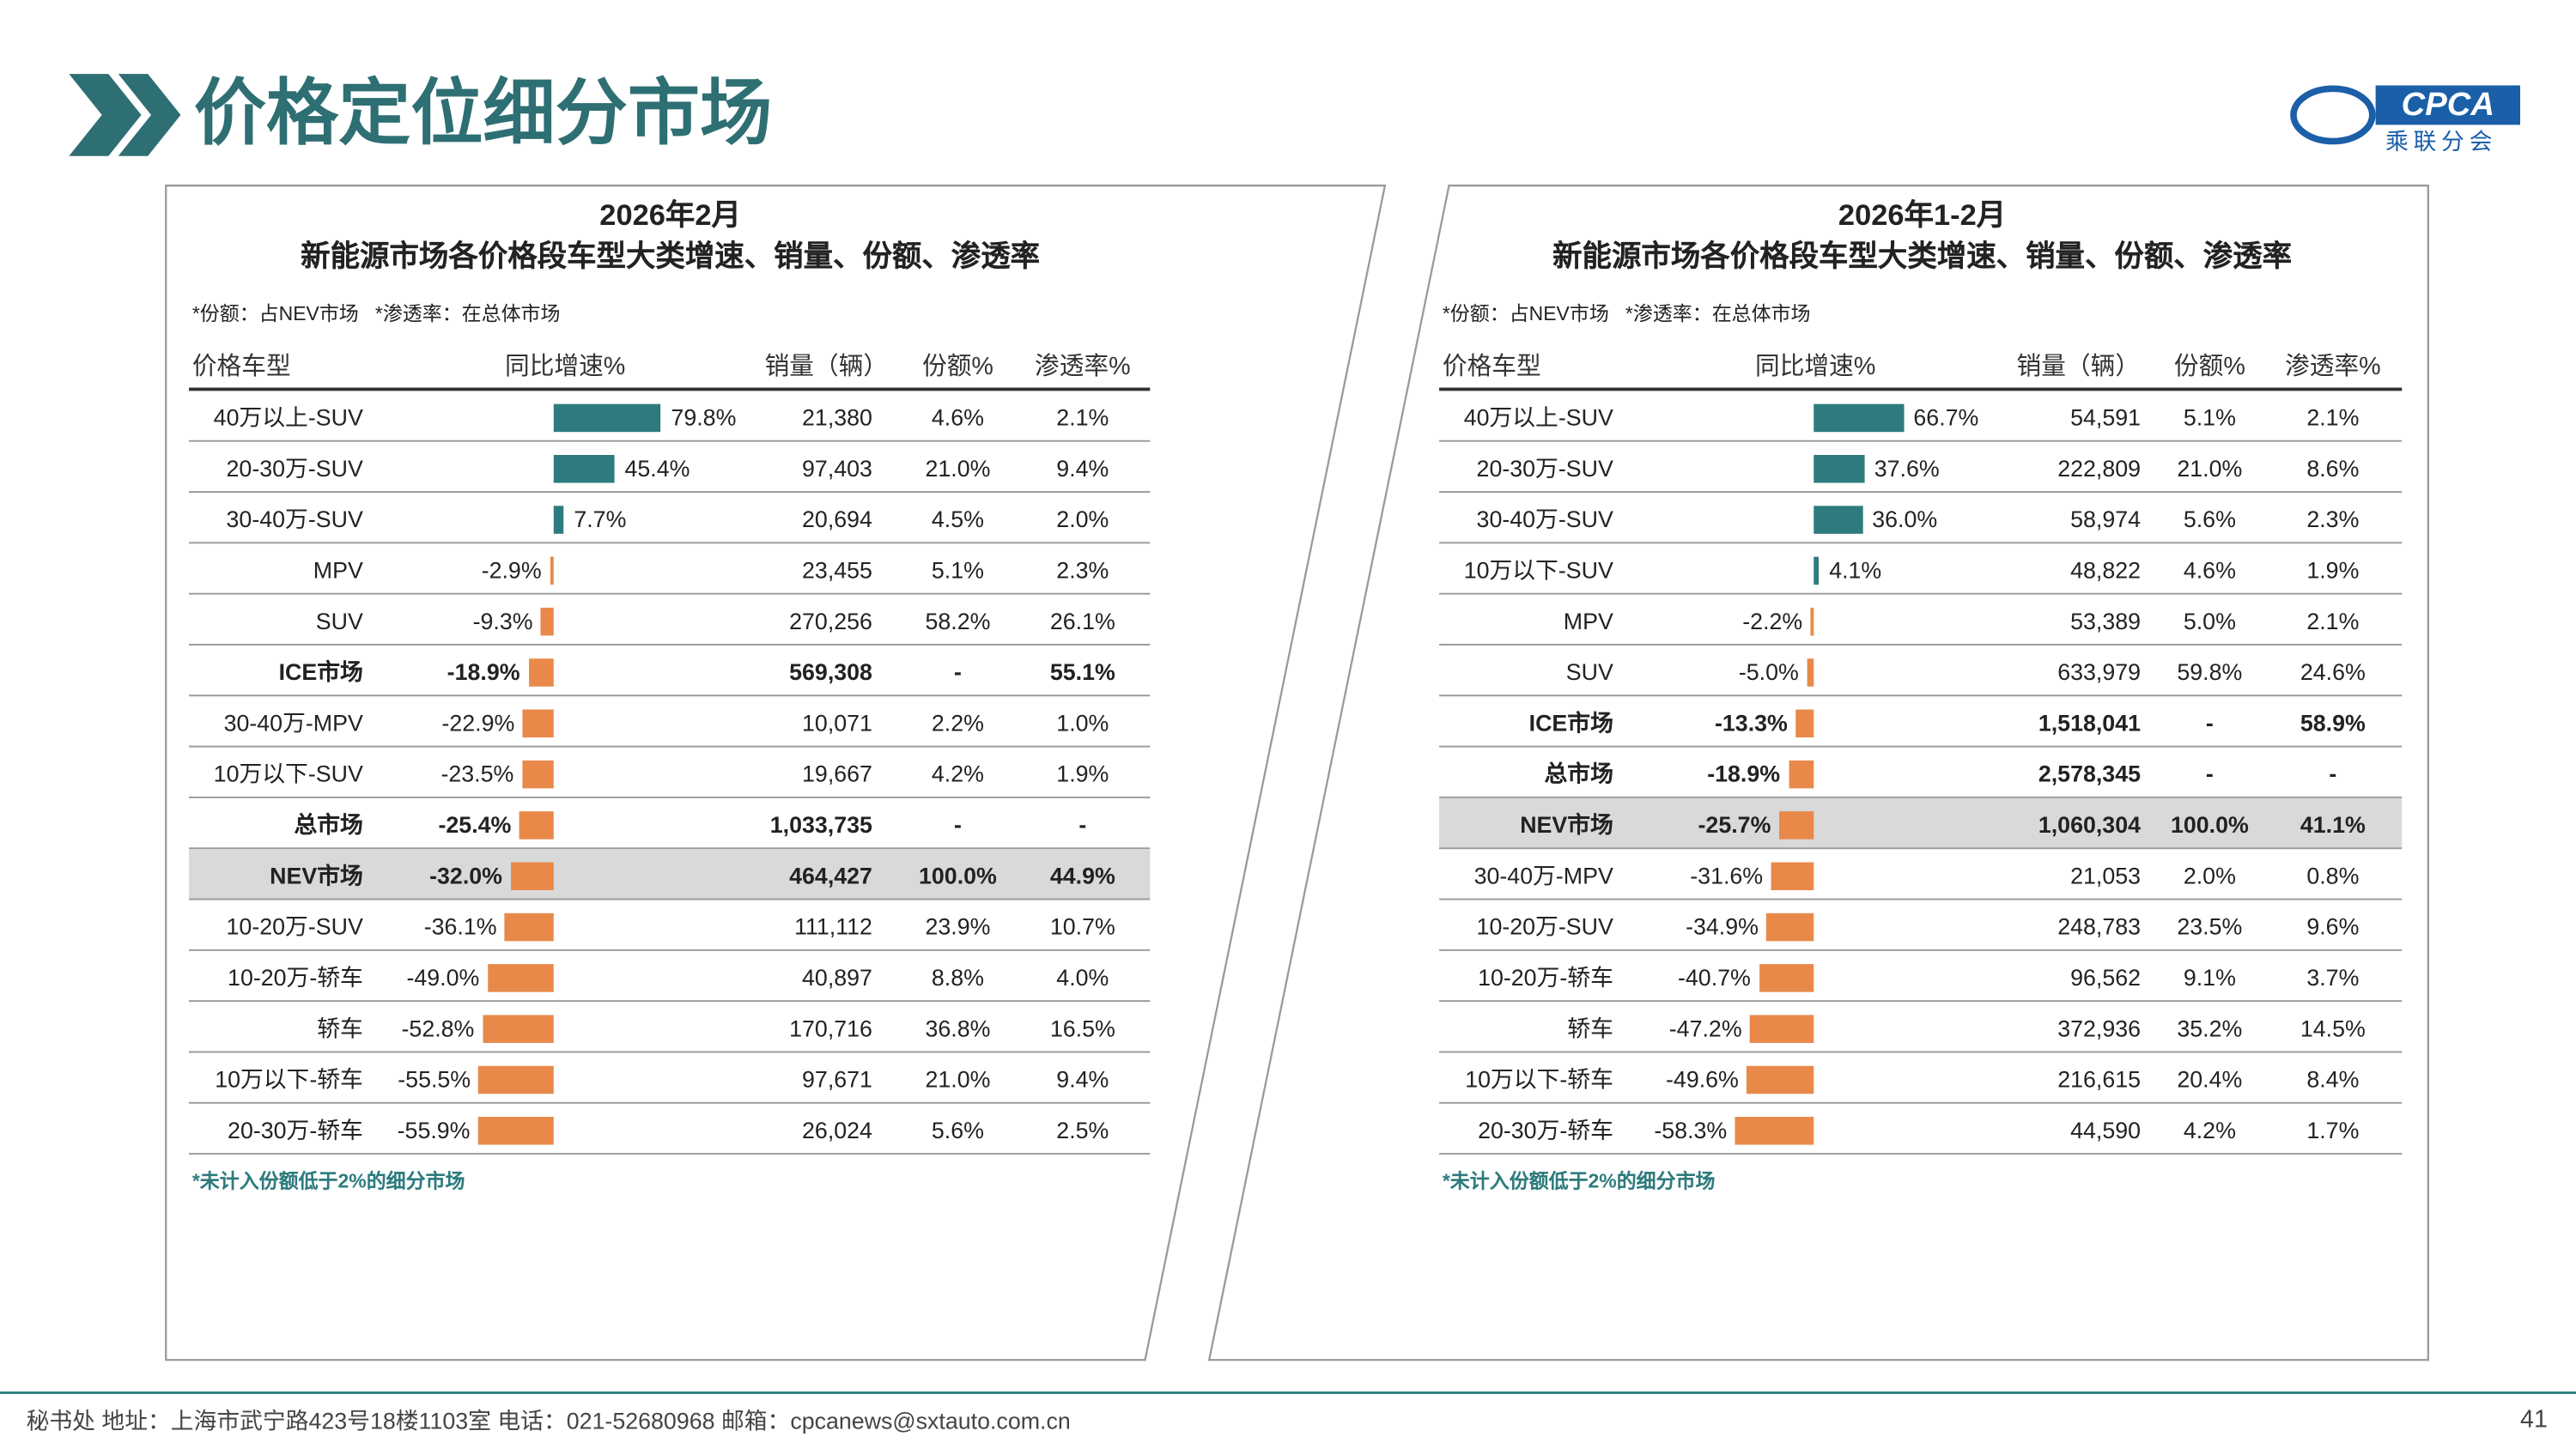 This screenshot has width=2576, height=1449. I want to click on growth-label: -13.3%, so click(1751, 722).